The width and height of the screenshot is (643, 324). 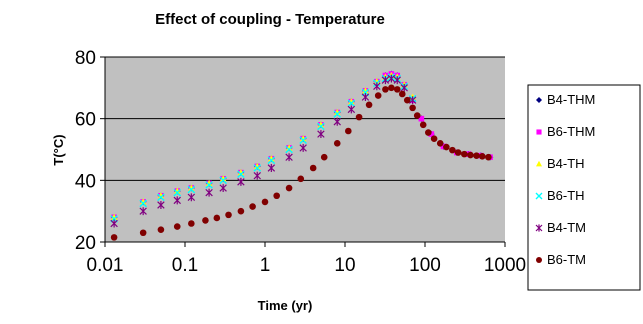 What do you see at coordinates (265, 265) in the screenshot?
I see `x-tick-label: 1` at bounding box center [265, 265].